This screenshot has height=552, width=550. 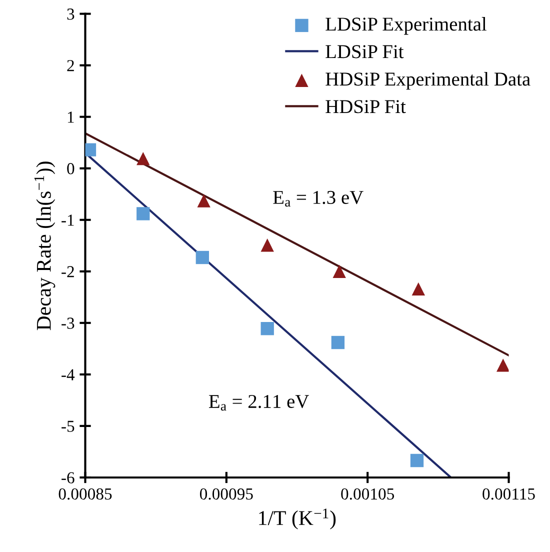 What do you see at coordinates (318, 198) in the screenshot?
I see `annotation: E$_{a}$ = 1.3 eV` at bounding box center [318, 198].